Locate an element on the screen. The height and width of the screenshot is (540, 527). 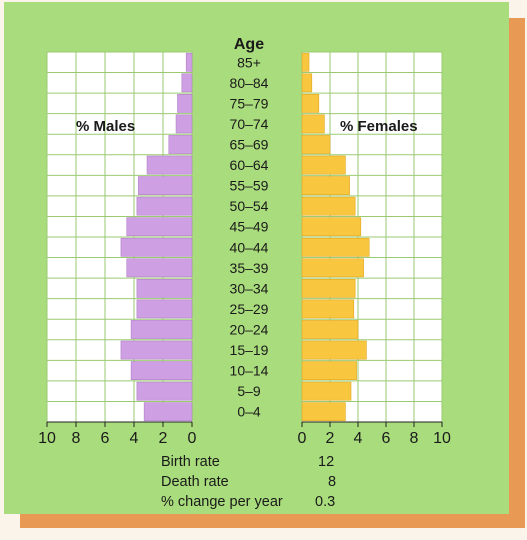
male-tick-label: 8 is located at coordinates (76, 438).